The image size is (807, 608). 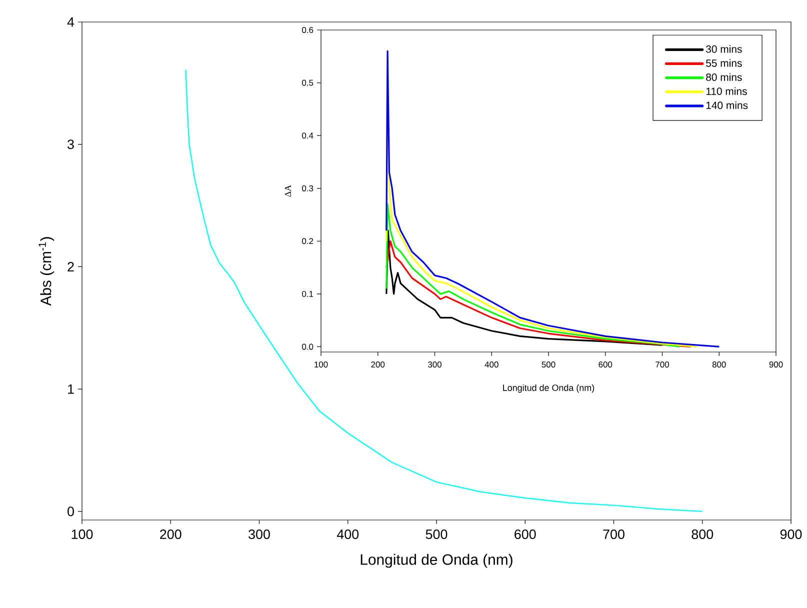 I want to click on y-tick-label: 0.5, so click(x=308, y=83).